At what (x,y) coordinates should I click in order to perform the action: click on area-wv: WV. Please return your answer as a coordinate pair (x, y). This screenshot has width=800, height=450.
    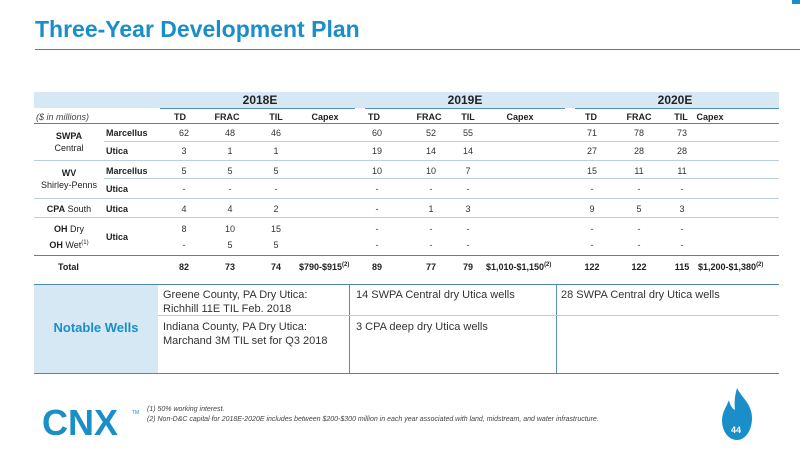
    Looking at the image, I should click on (69, 173).